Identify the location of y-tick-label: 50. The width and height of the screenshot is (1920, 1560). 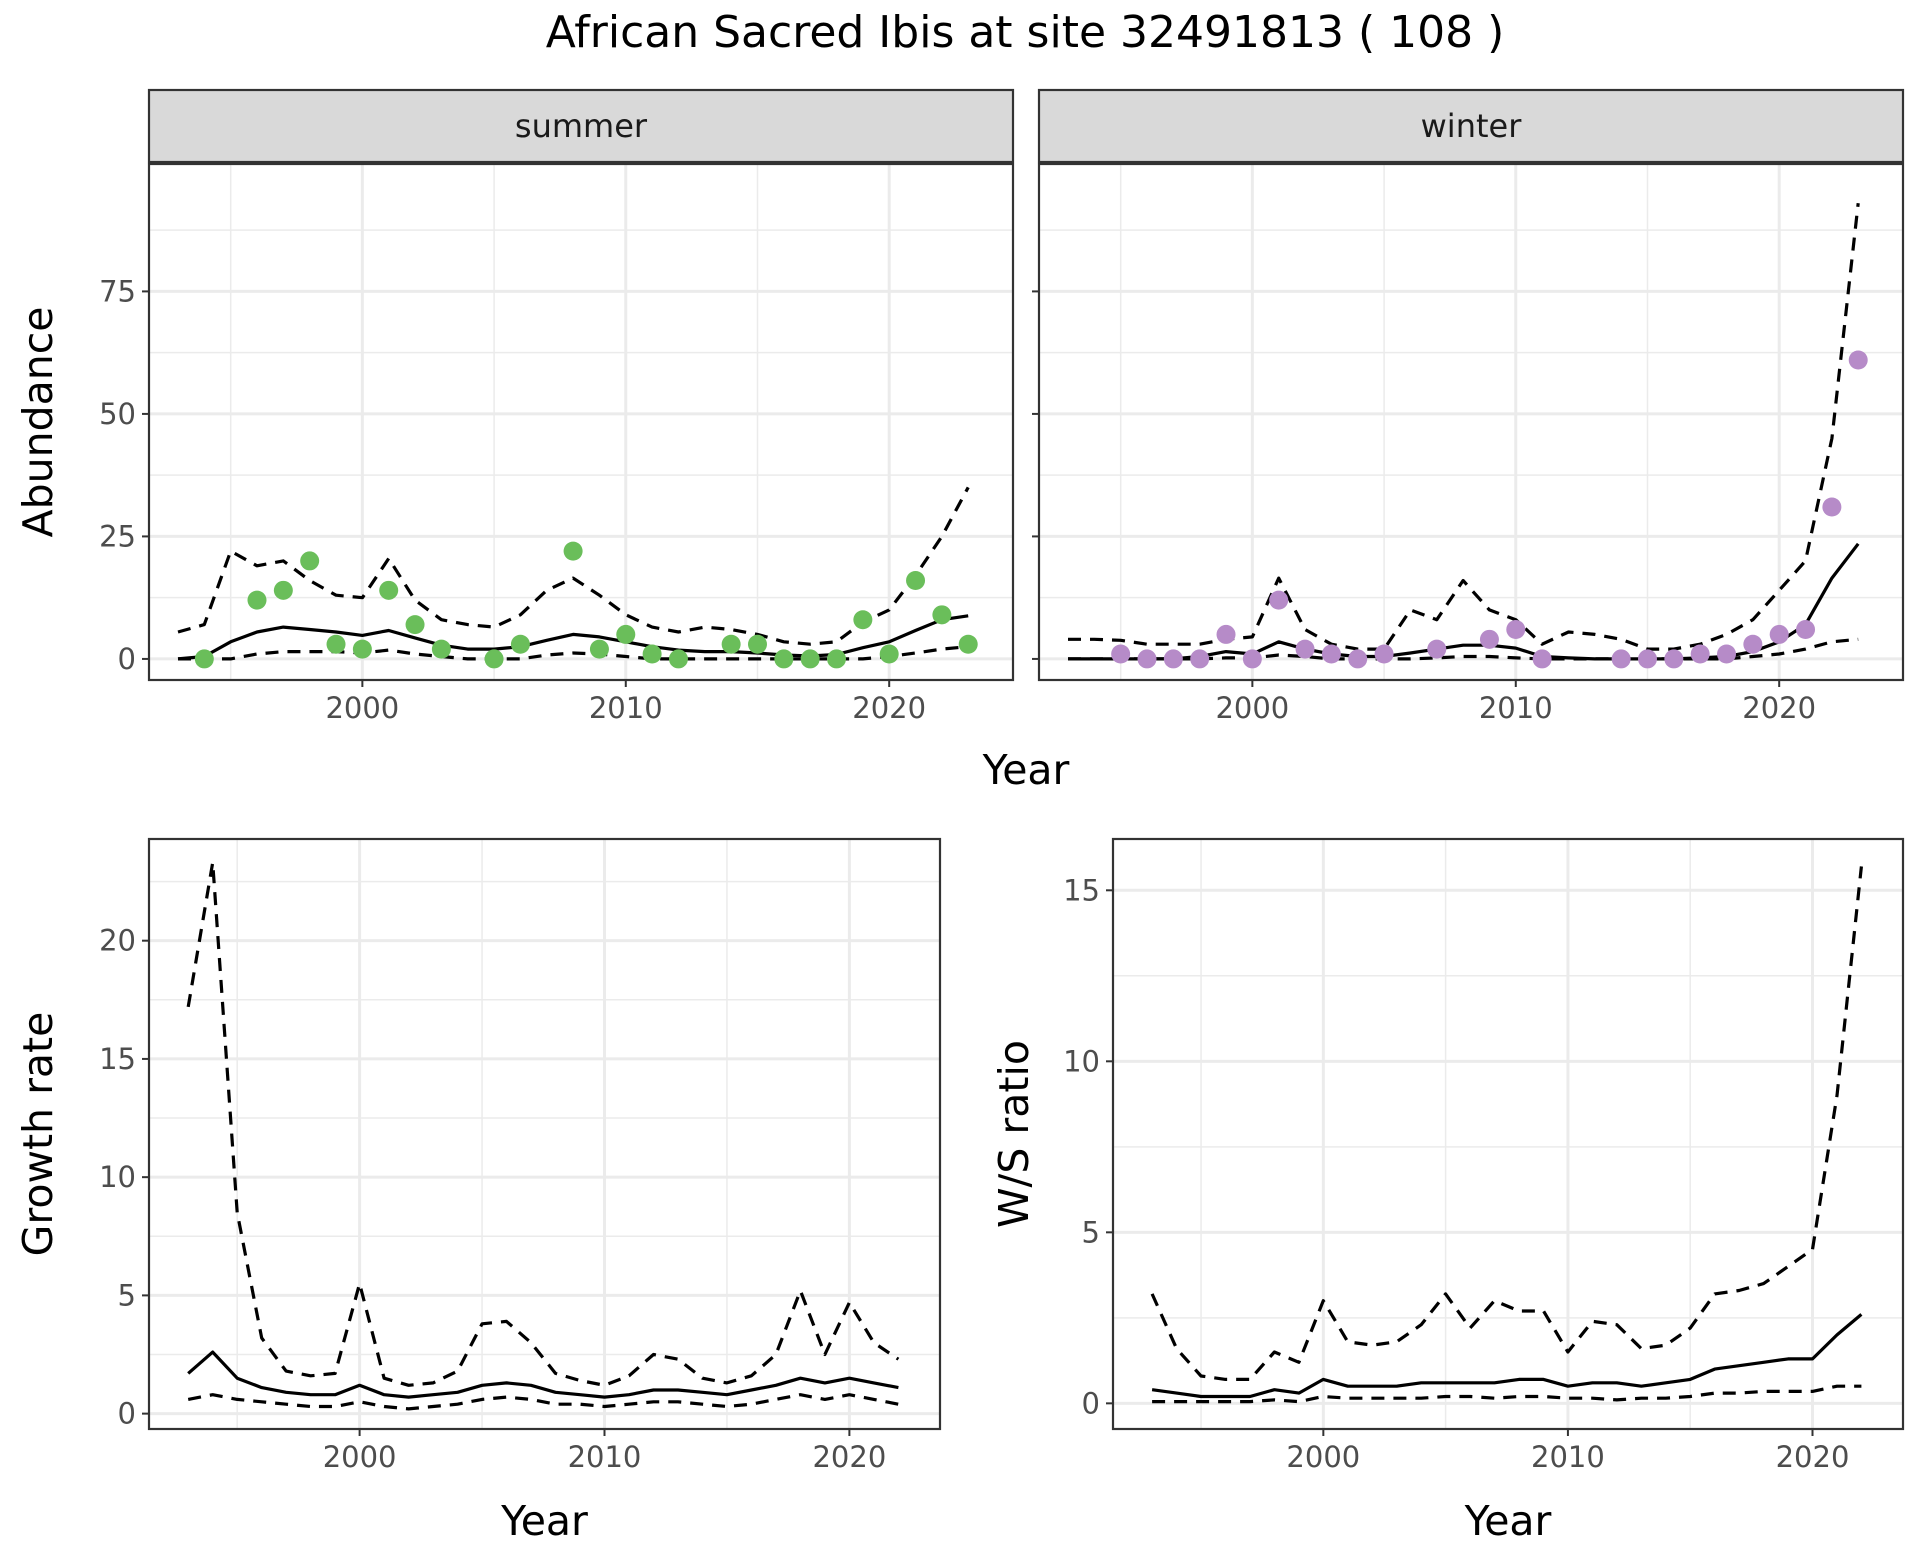
(117, 414).